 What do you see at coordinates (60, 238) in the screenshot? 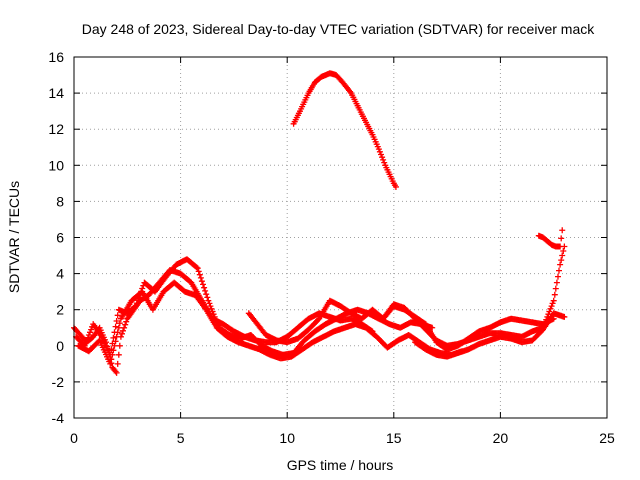
I see `y-tick-label: 6` at bounding box center [60, 238].